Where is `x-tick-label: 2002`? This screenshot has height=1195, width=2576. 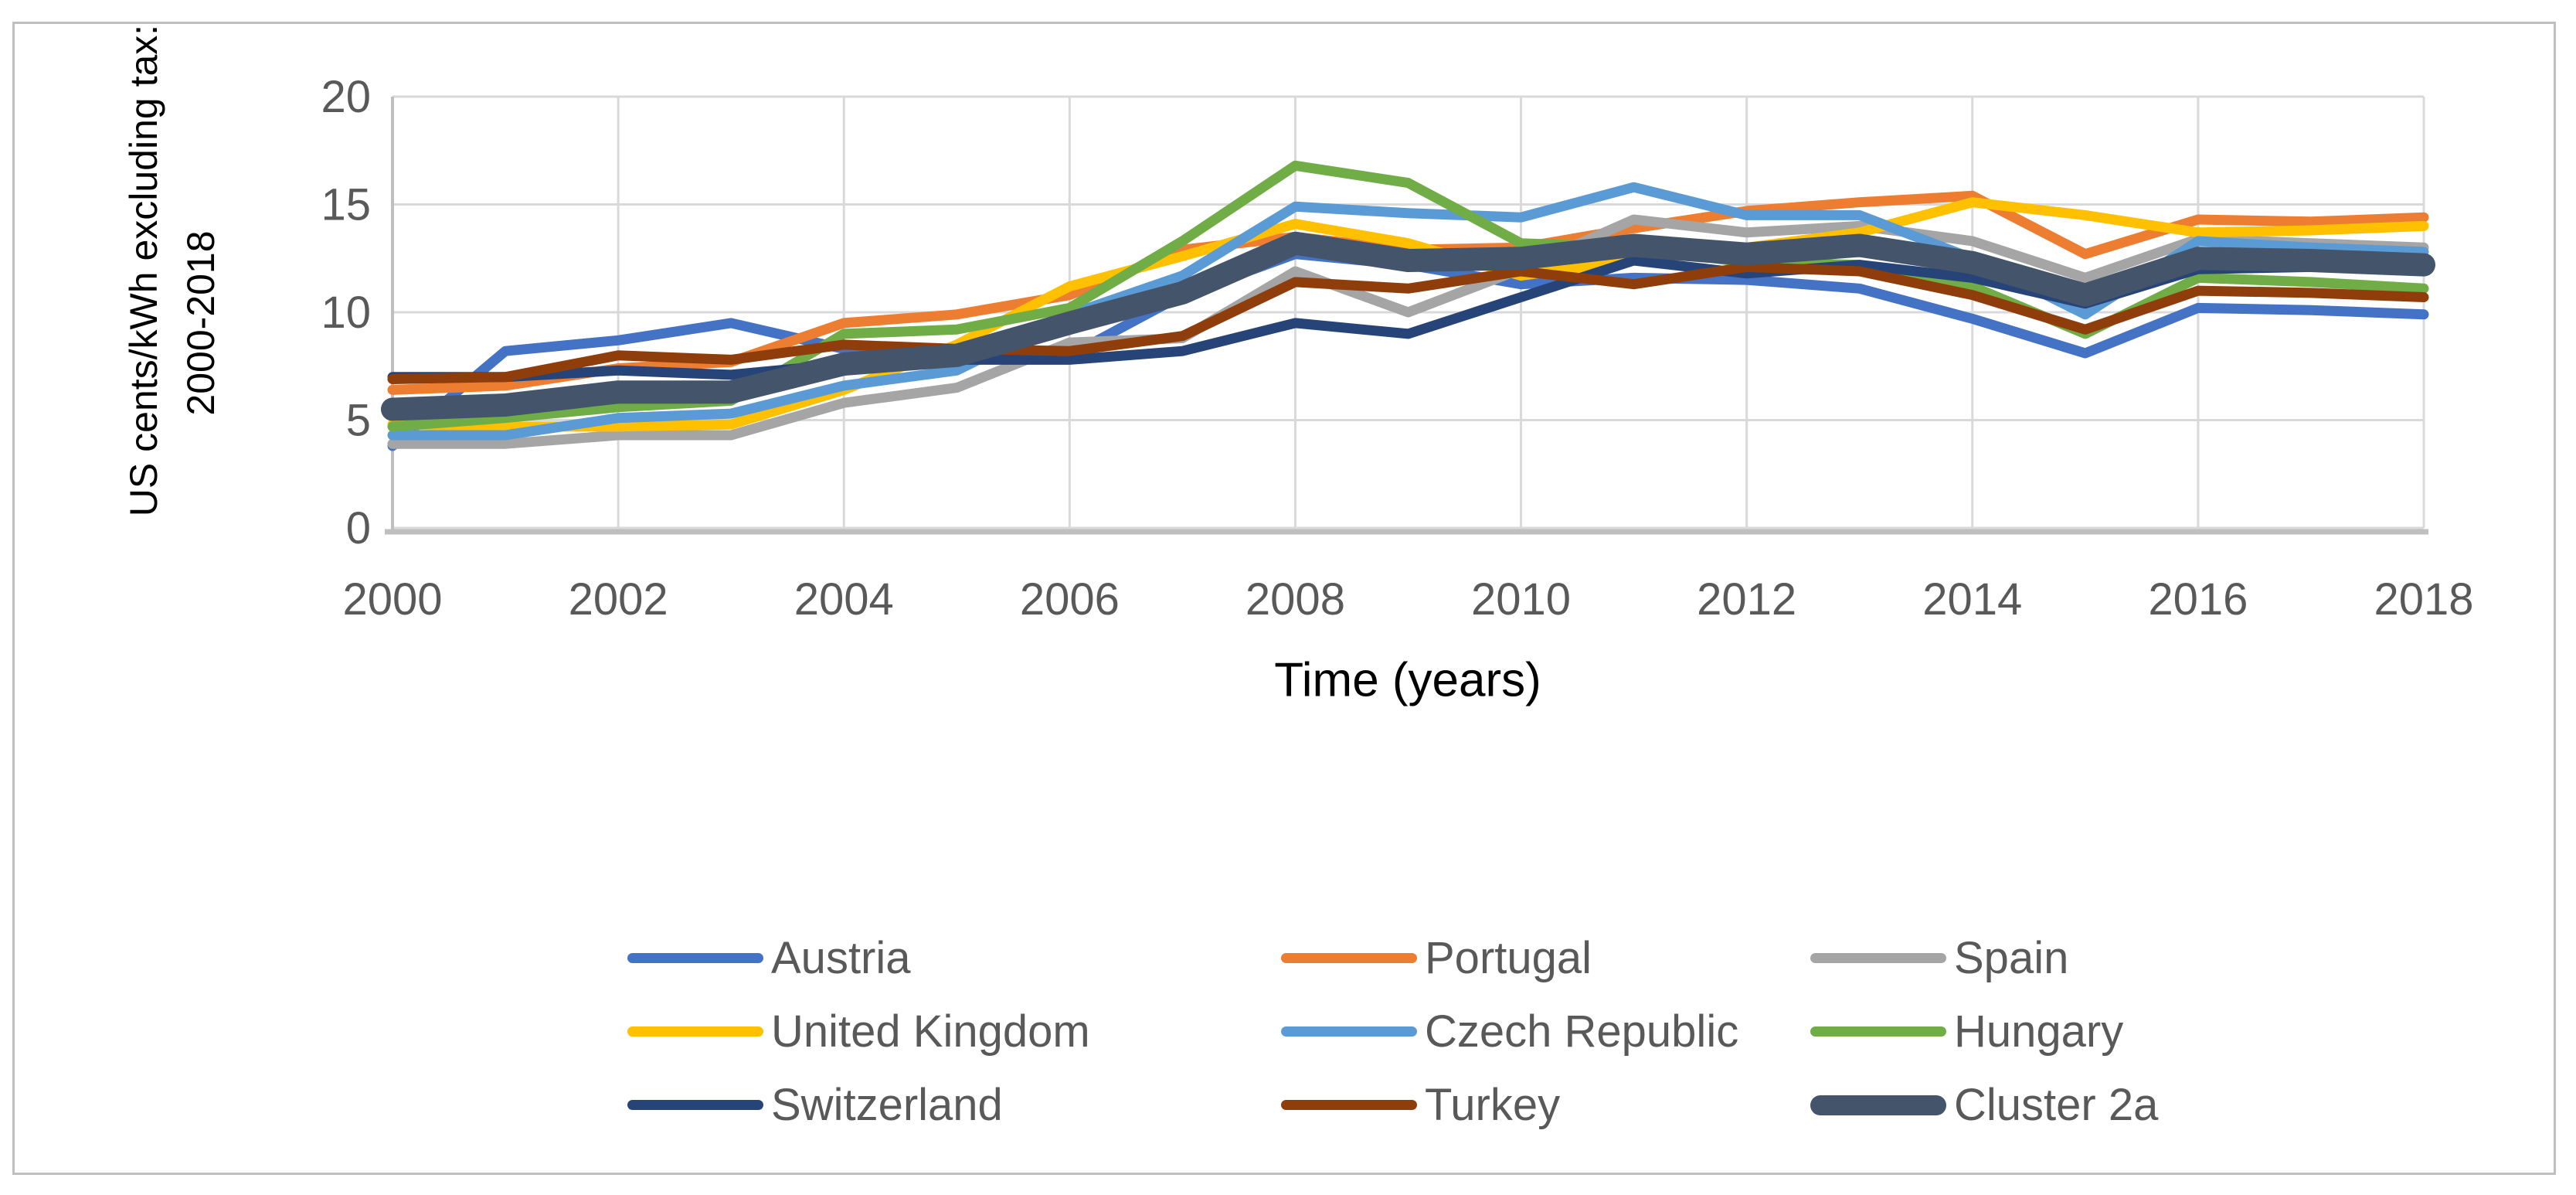
x-tick-label: 2002 is located at coordinates (618, 599).